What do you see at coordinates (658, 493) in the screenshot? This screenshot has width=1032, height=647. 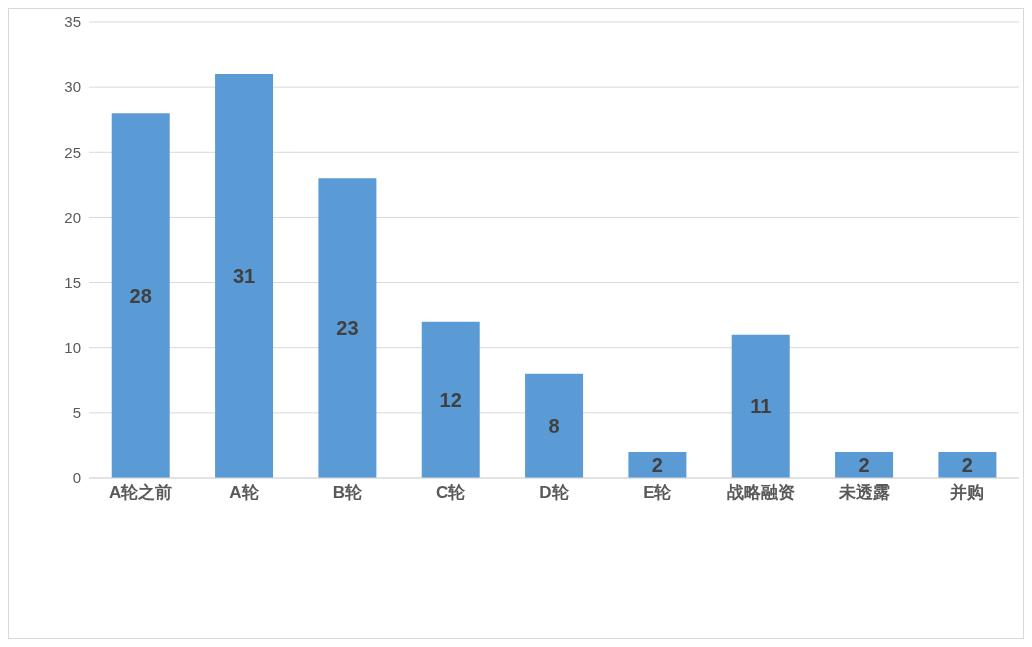 I see `x-tick-label: E轮` at bounding box center [658, 493].